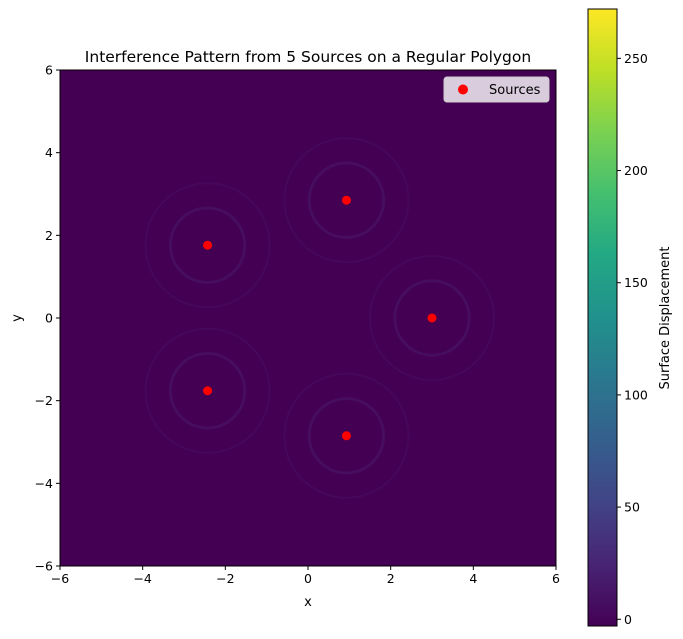 The height and width of the screenshot is (639, 683). I want to click on sources-series, so click(320, 318).